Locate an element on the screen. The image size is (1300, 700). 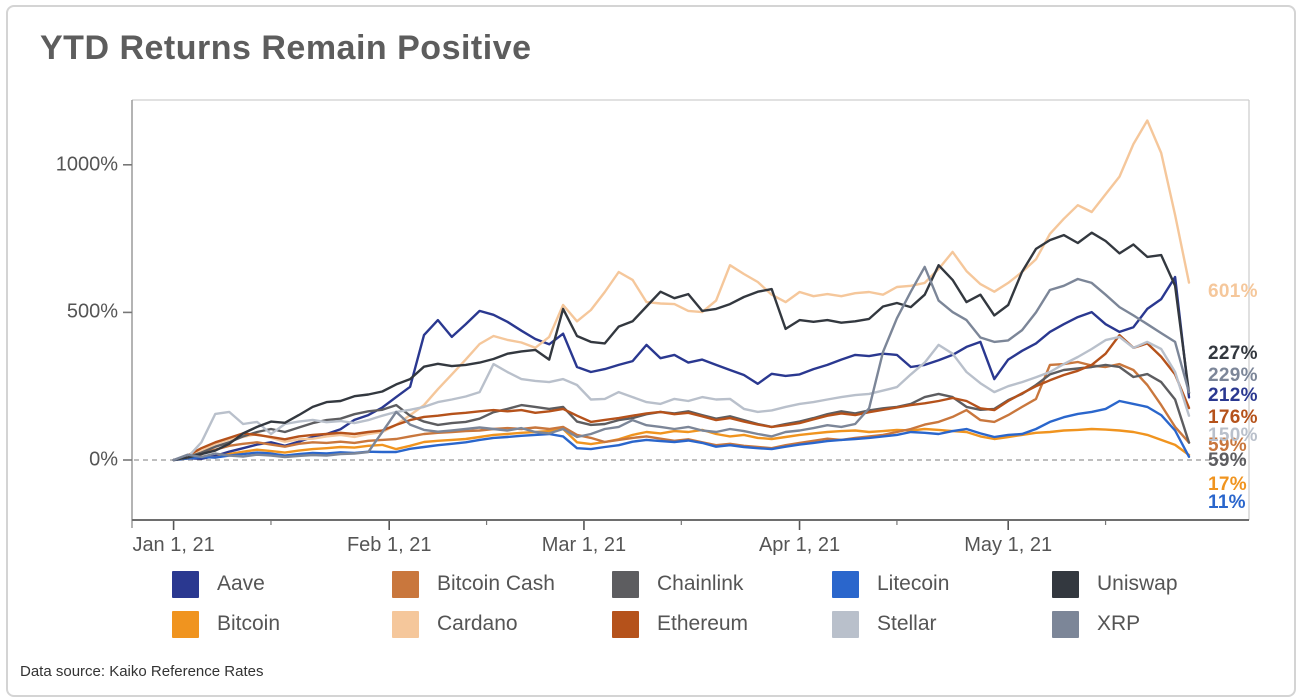
end-label-cardano: 601% is located at coordinates (1233, 291).